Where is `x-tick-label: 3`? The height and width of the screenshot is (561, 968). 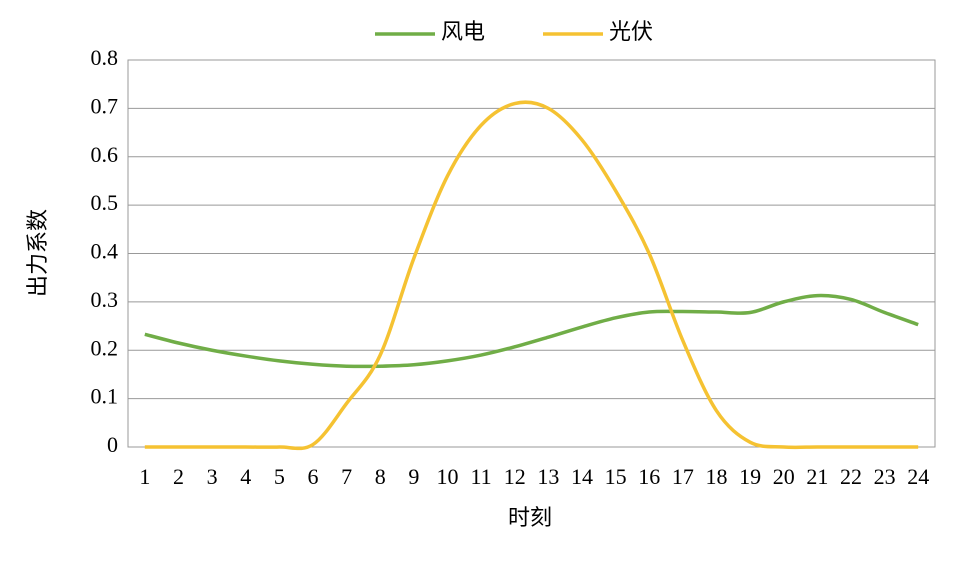 x-tick-label: 3 is located at coordinates (212, 476).